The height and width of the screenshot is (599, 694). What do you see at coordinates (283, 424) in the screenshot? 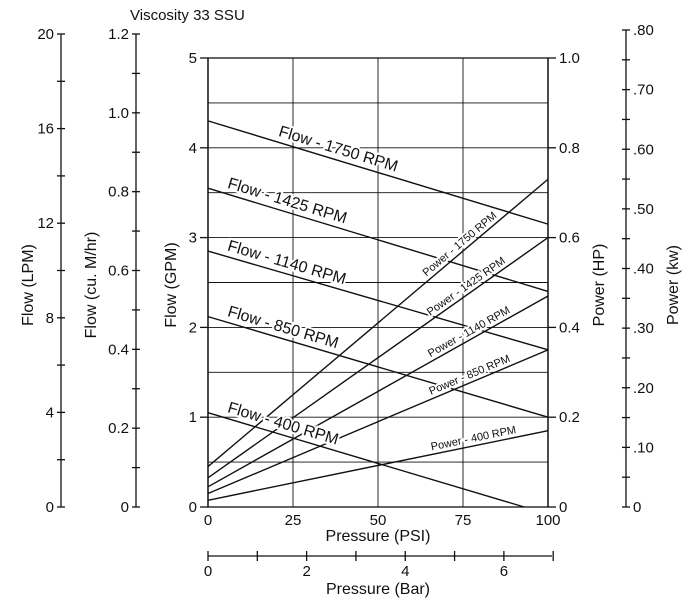
I see `series-label-flow-400-rpm: Flow - 400 RPM` at bounding box center [283, 424].